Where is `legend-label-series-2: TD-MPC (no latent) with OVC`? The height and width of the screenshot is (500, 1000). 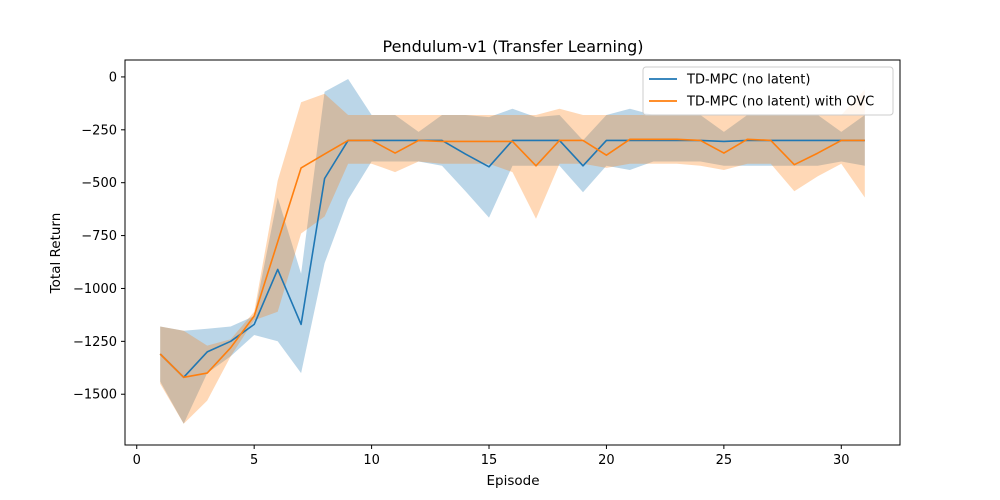
legend-label-series-2: TD-MPC (no latent) with OVC is located at coordinates (780, 102).